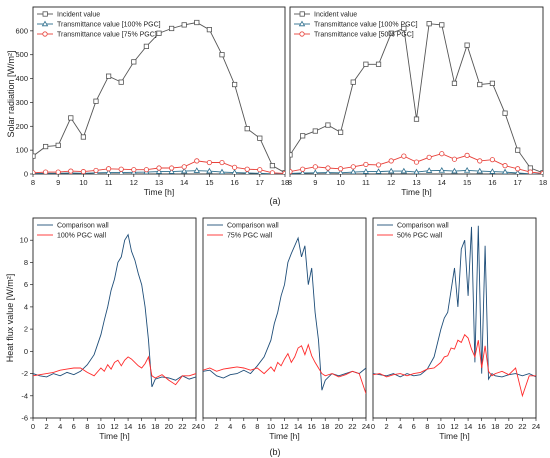 This screenshot has width=550, height=458. Describe the element at coordinates (159, 182) in the screenshot. I see `x-tick-label: 13` at that location.